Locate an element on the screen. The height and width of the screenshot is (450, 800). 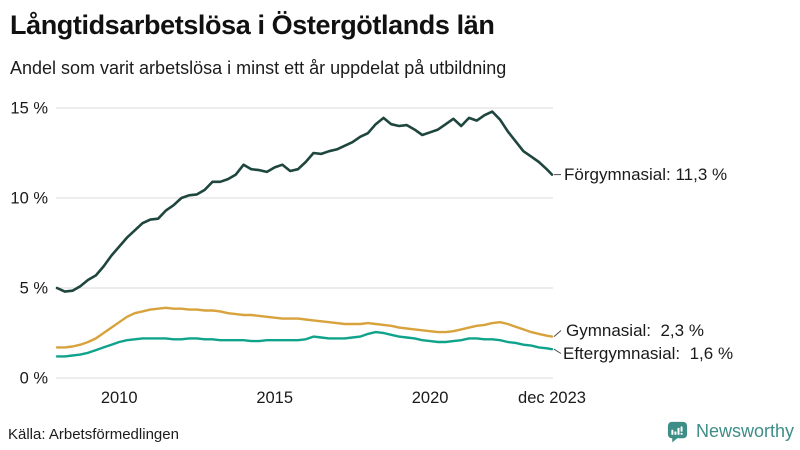
x-tick-label: dec 2023 is located at coordinates (552, 398).